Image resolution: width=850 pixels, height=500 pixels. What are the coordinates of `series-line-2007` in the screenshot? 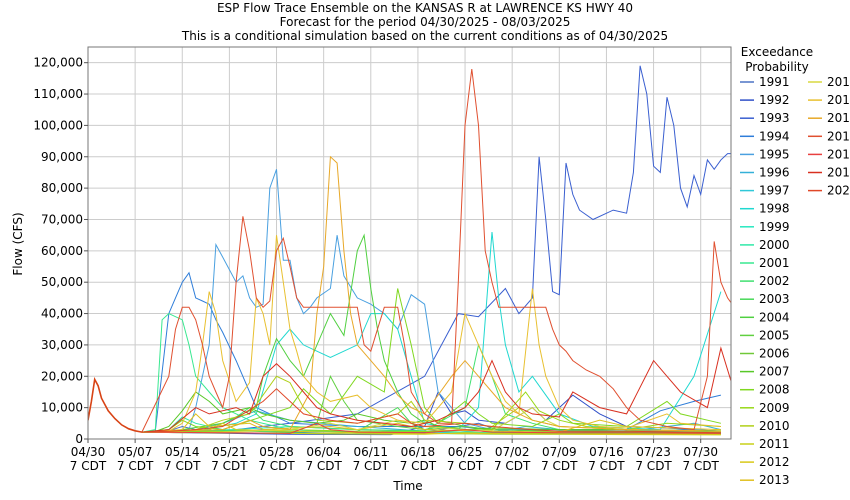 It's located at (431, 412).